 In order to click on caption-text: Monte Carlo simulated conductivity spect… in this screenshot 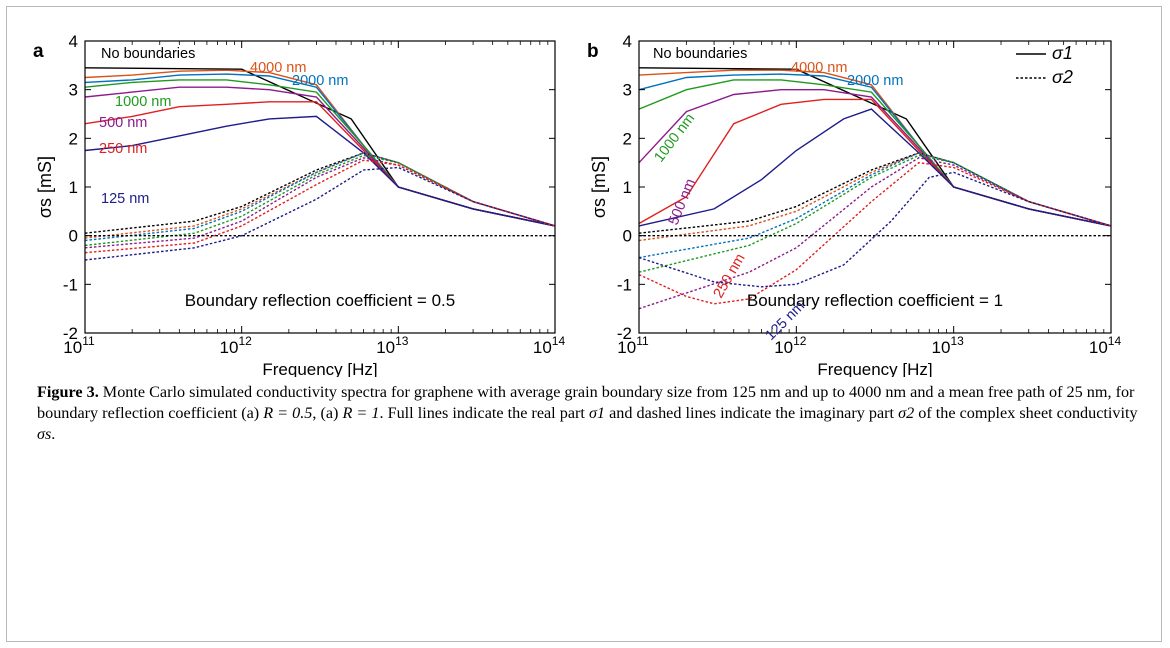, I will do `click(586, 402)`.